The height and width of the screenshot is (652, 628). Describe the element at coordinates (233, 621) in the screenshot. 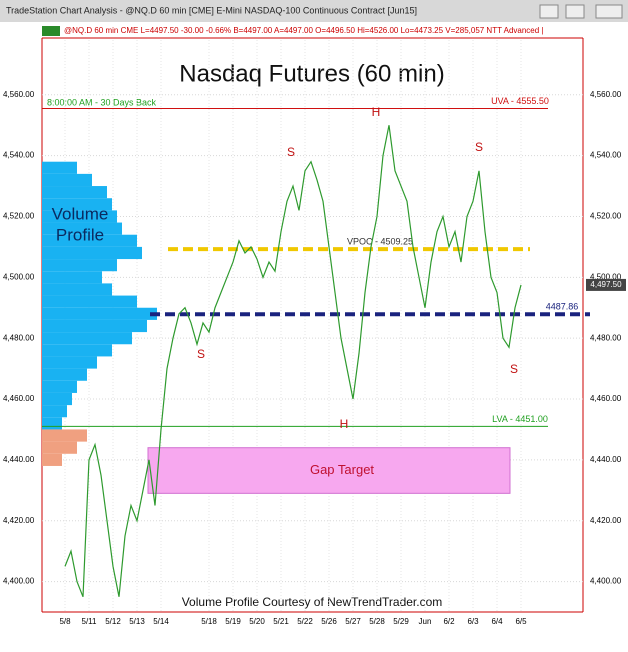

I see `x-tick-label: 5/19` at that location.